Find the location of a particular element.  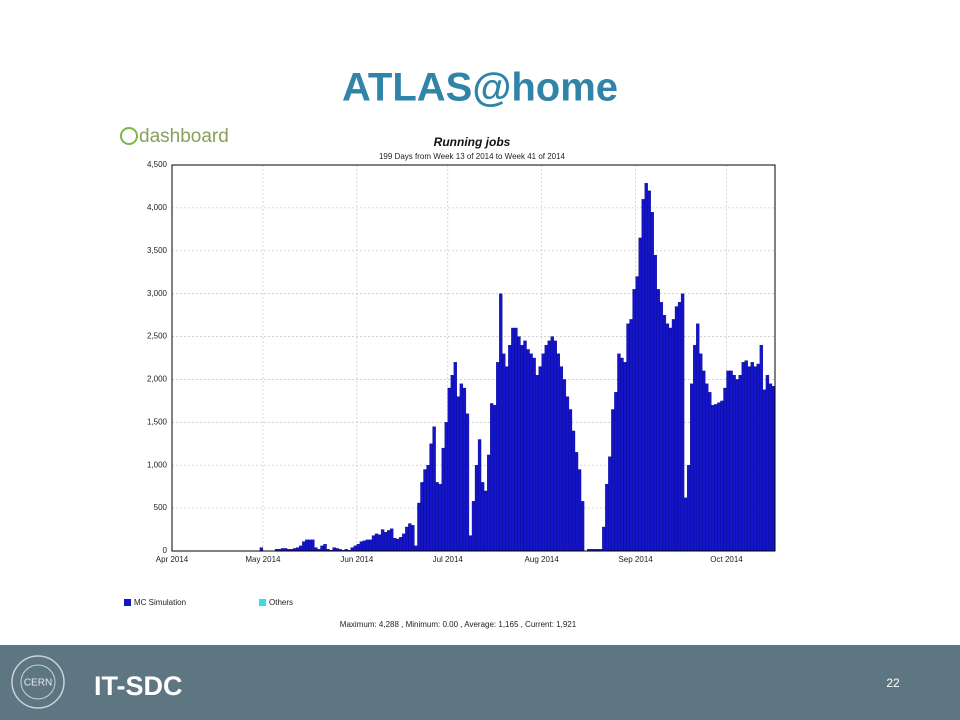

dashboard-logo: dashboard is located at coordinates (174, 136).